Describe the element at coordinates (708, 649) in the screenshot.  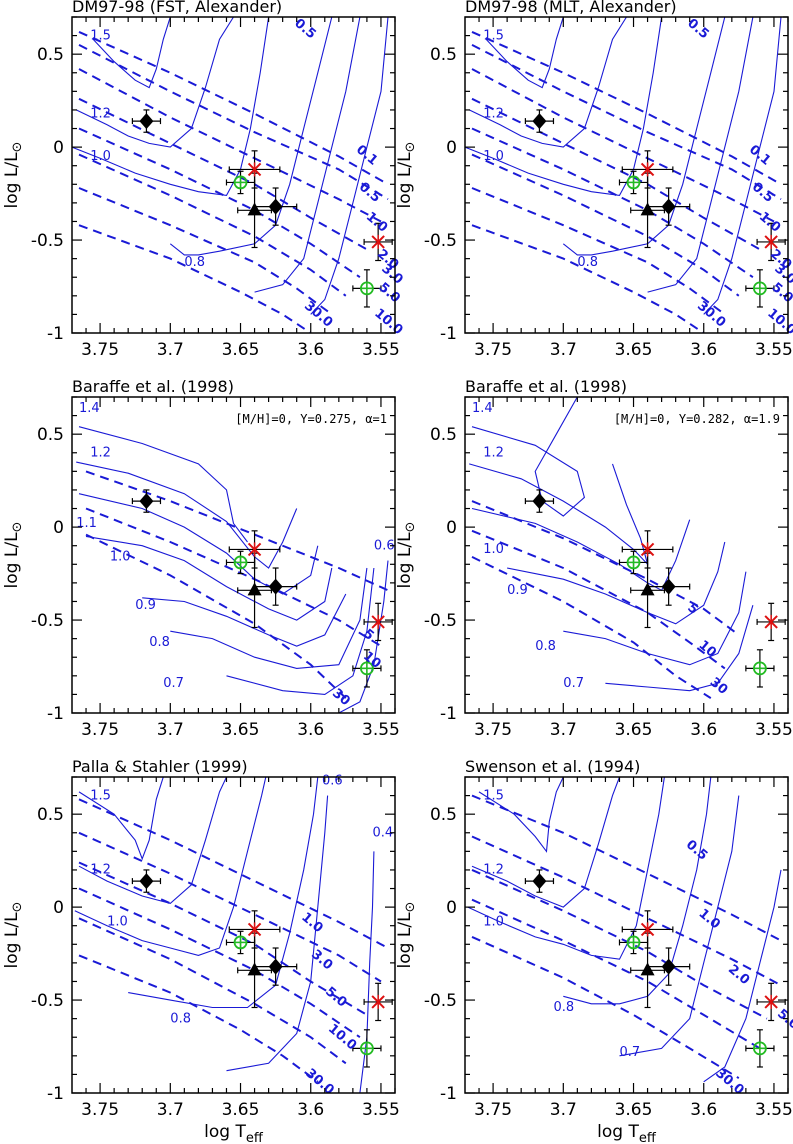
I see `isochrone-age-label: 10` at that location.